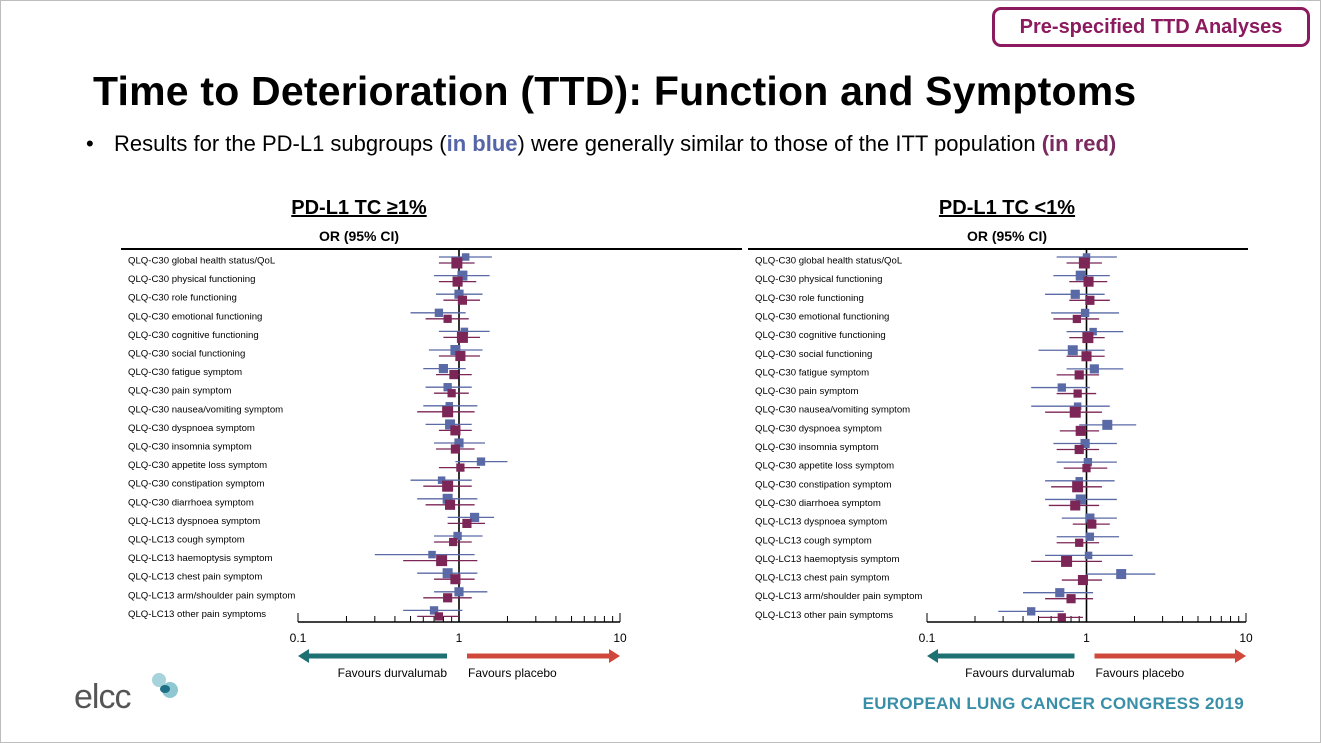  I want to click on bullet-text-blue: in blue, so click(482, 143).